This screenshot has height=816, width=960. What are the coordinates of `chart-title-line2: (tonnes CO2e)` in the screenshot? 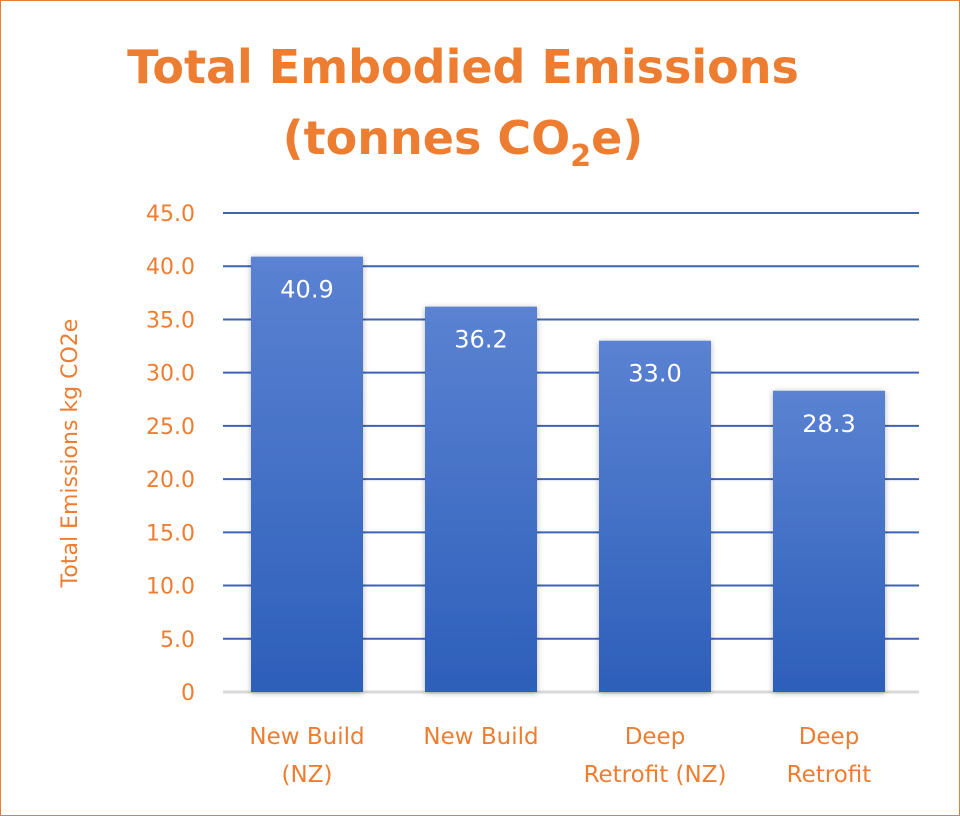 It's located at (463, 142).